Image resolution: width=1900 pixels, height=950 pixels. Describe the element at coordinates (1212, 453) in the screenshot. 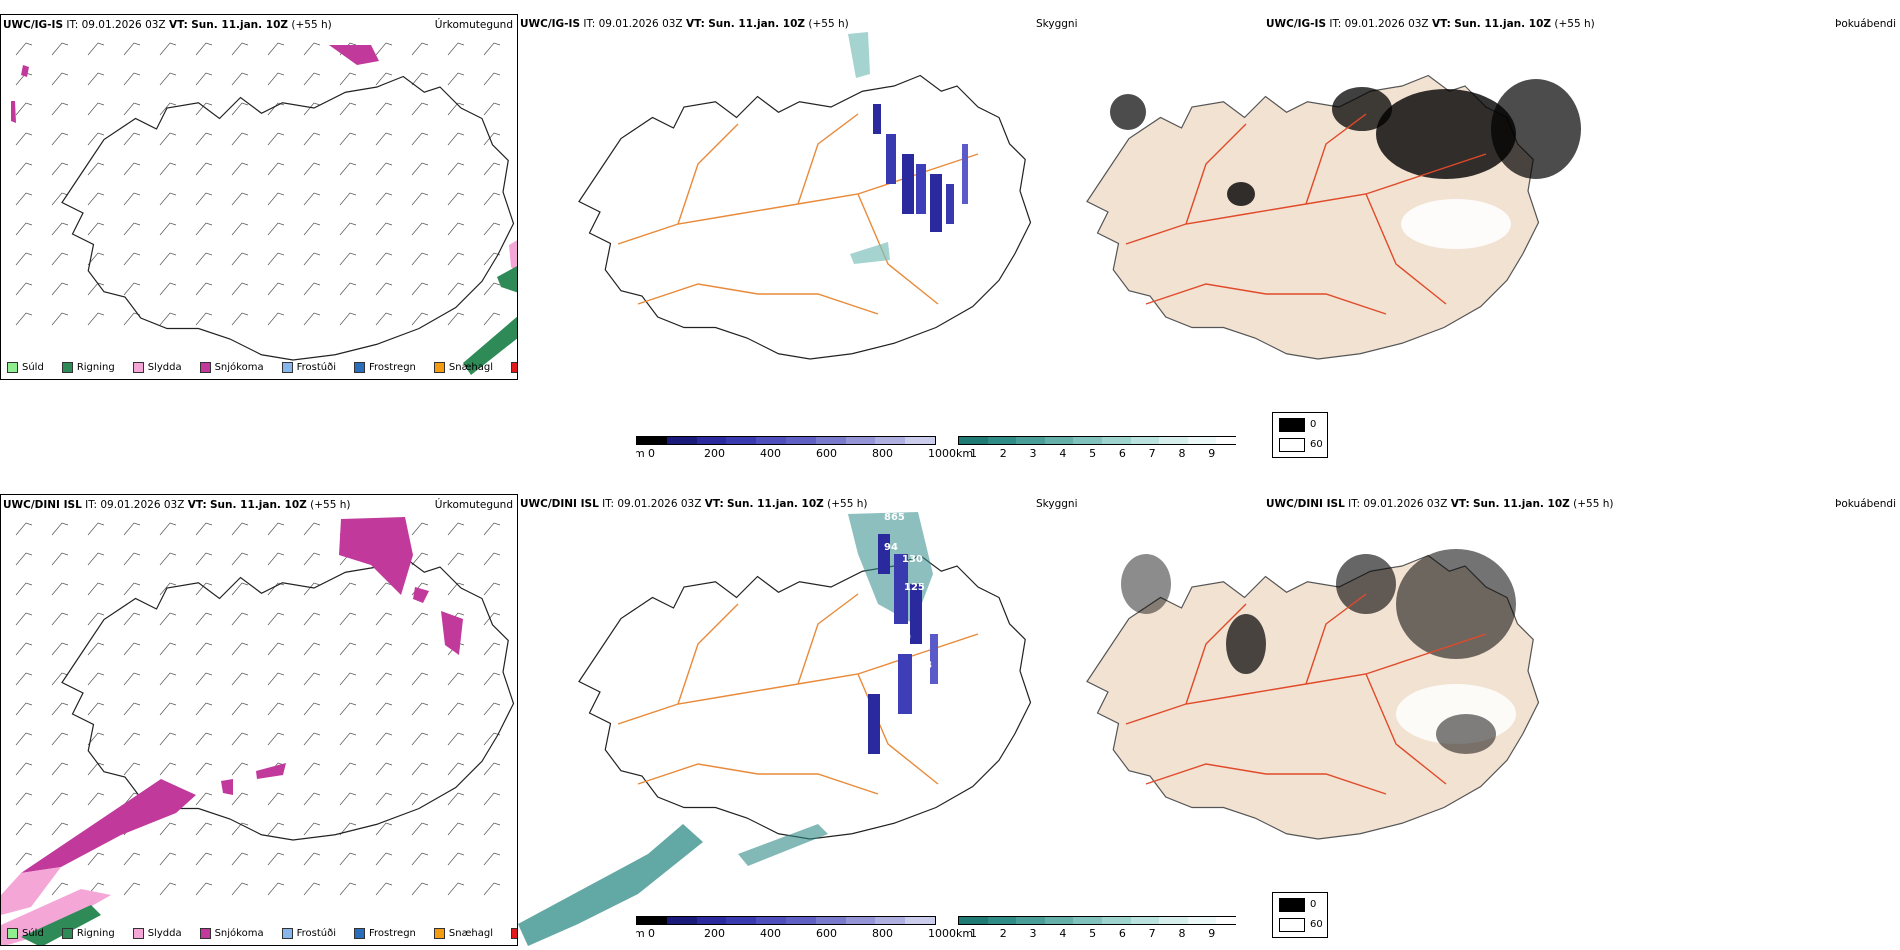

I see `colorbar-tick: 9` at that location.